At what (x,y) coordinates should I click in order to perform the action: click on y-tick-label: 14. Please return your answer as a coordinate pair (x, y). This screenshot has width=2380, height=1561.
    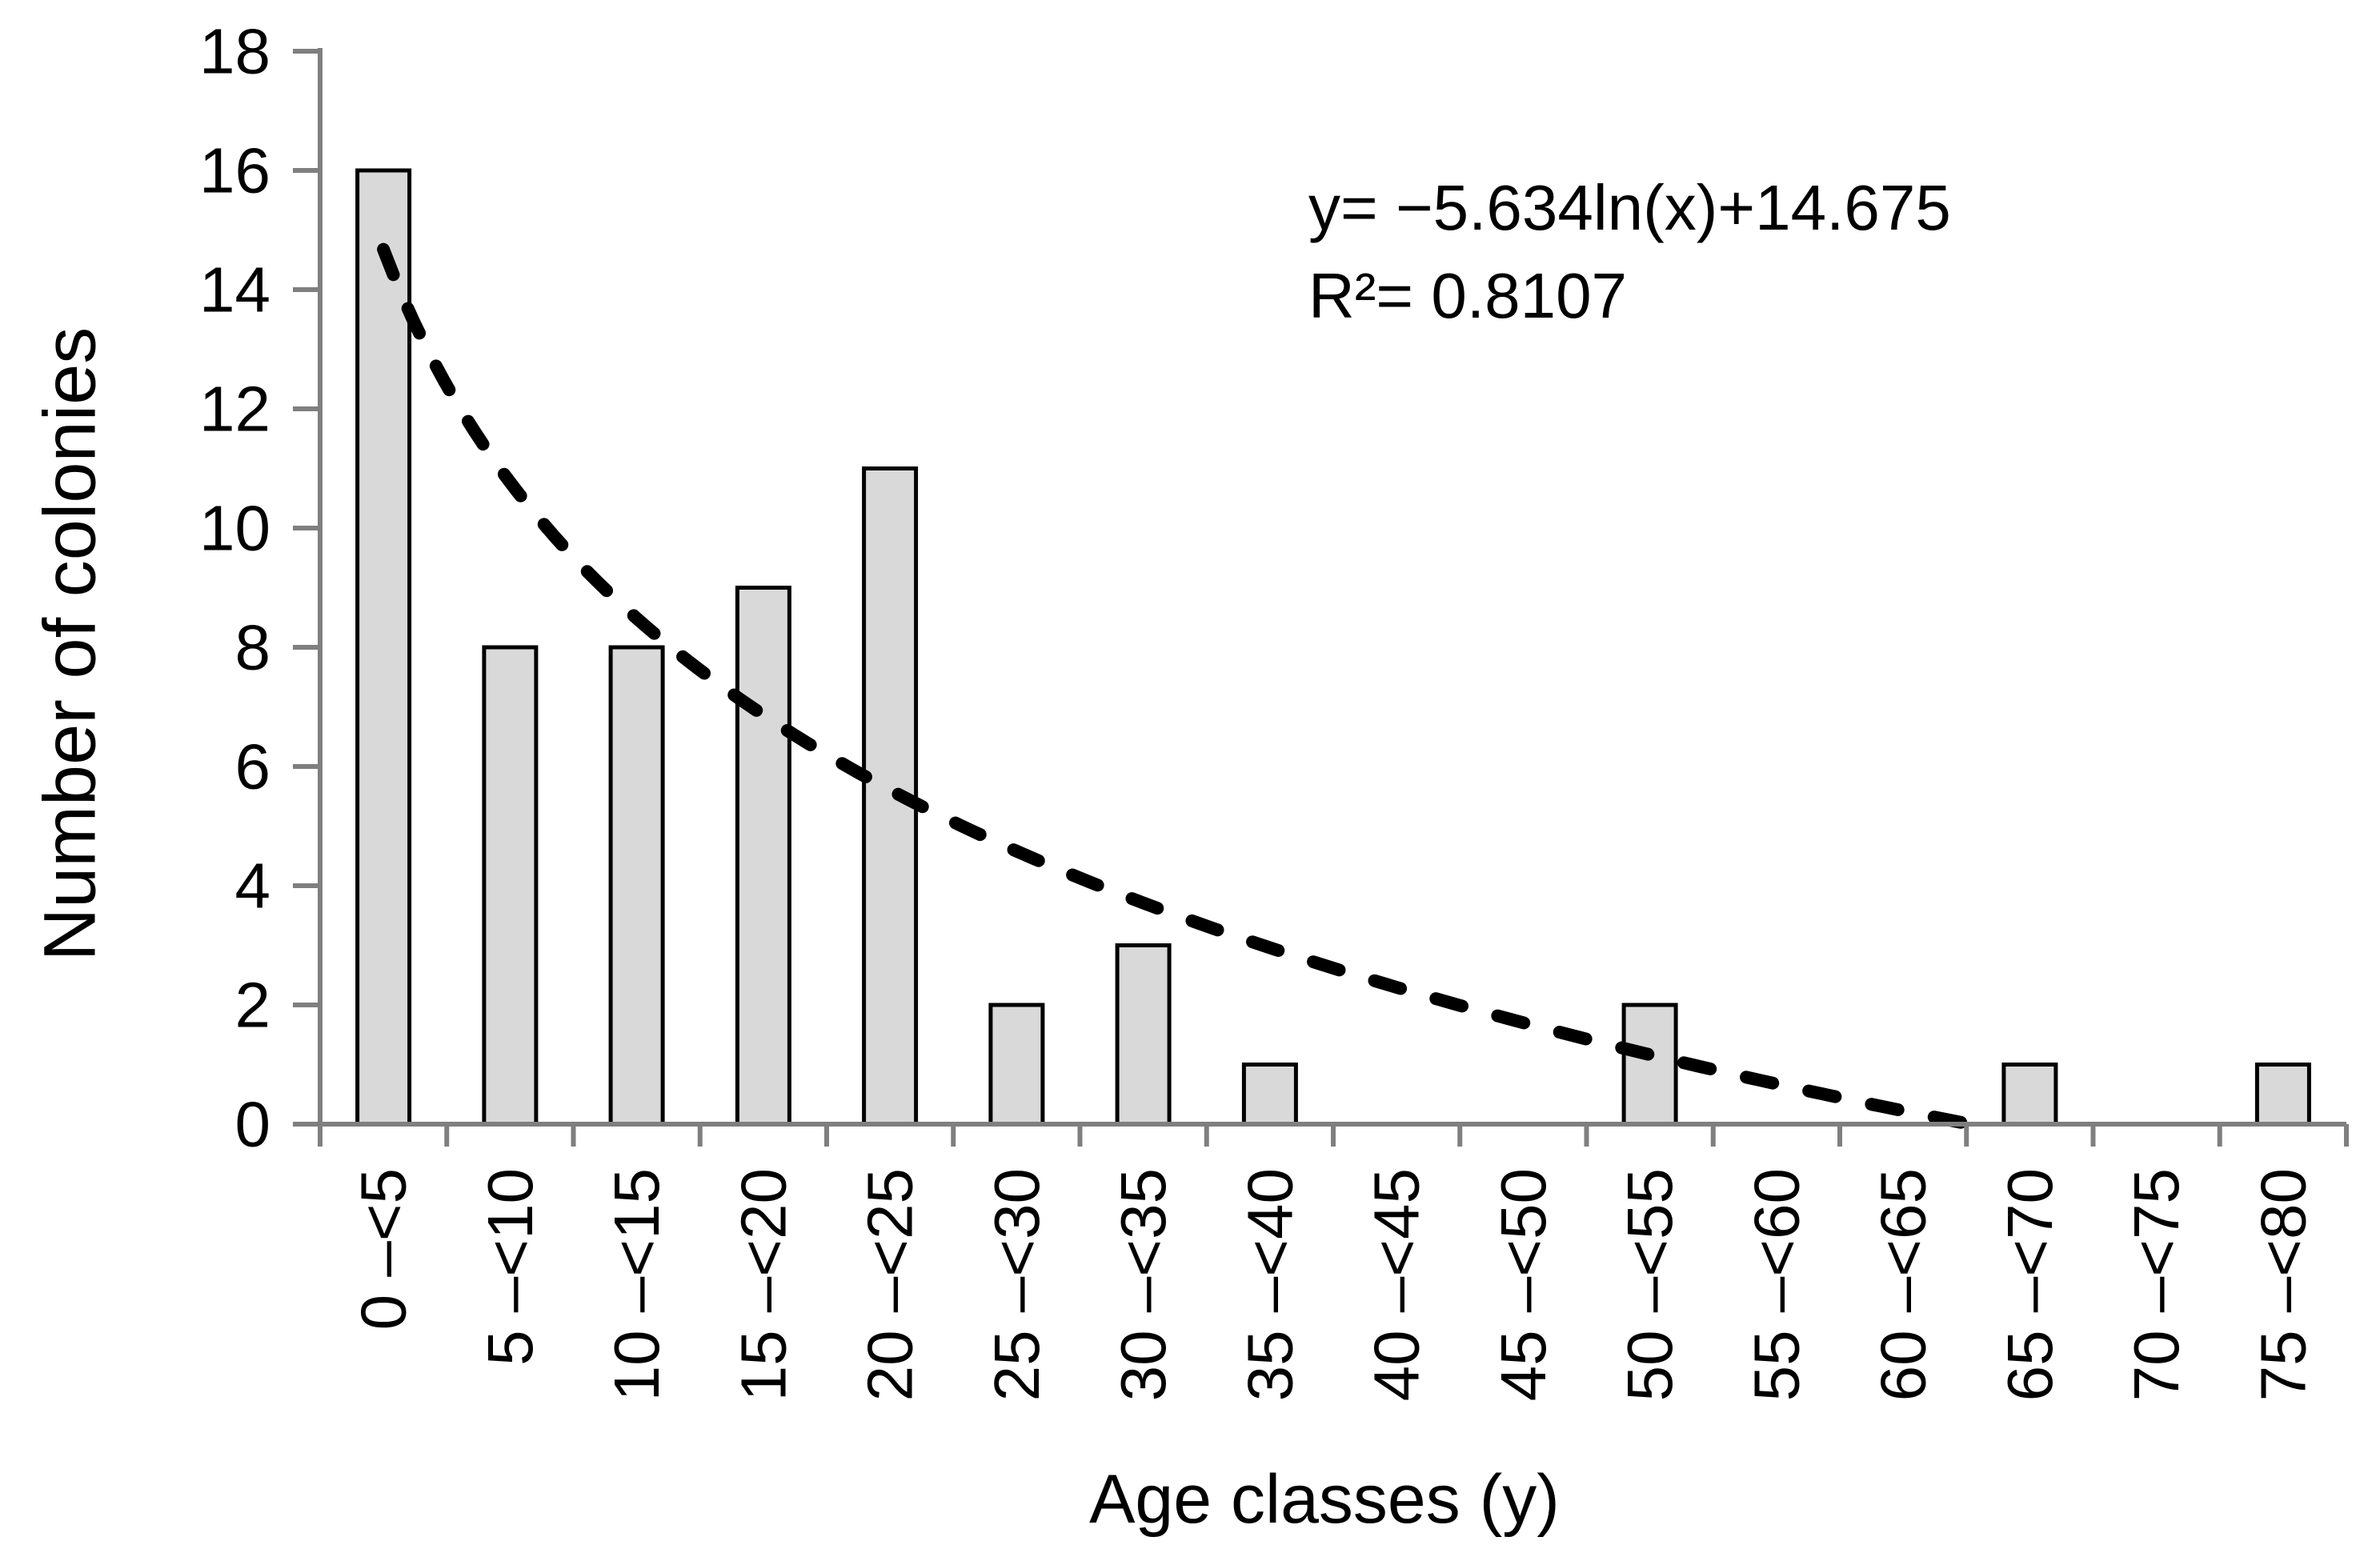
    Looking at the image, I should click on (234, 290).